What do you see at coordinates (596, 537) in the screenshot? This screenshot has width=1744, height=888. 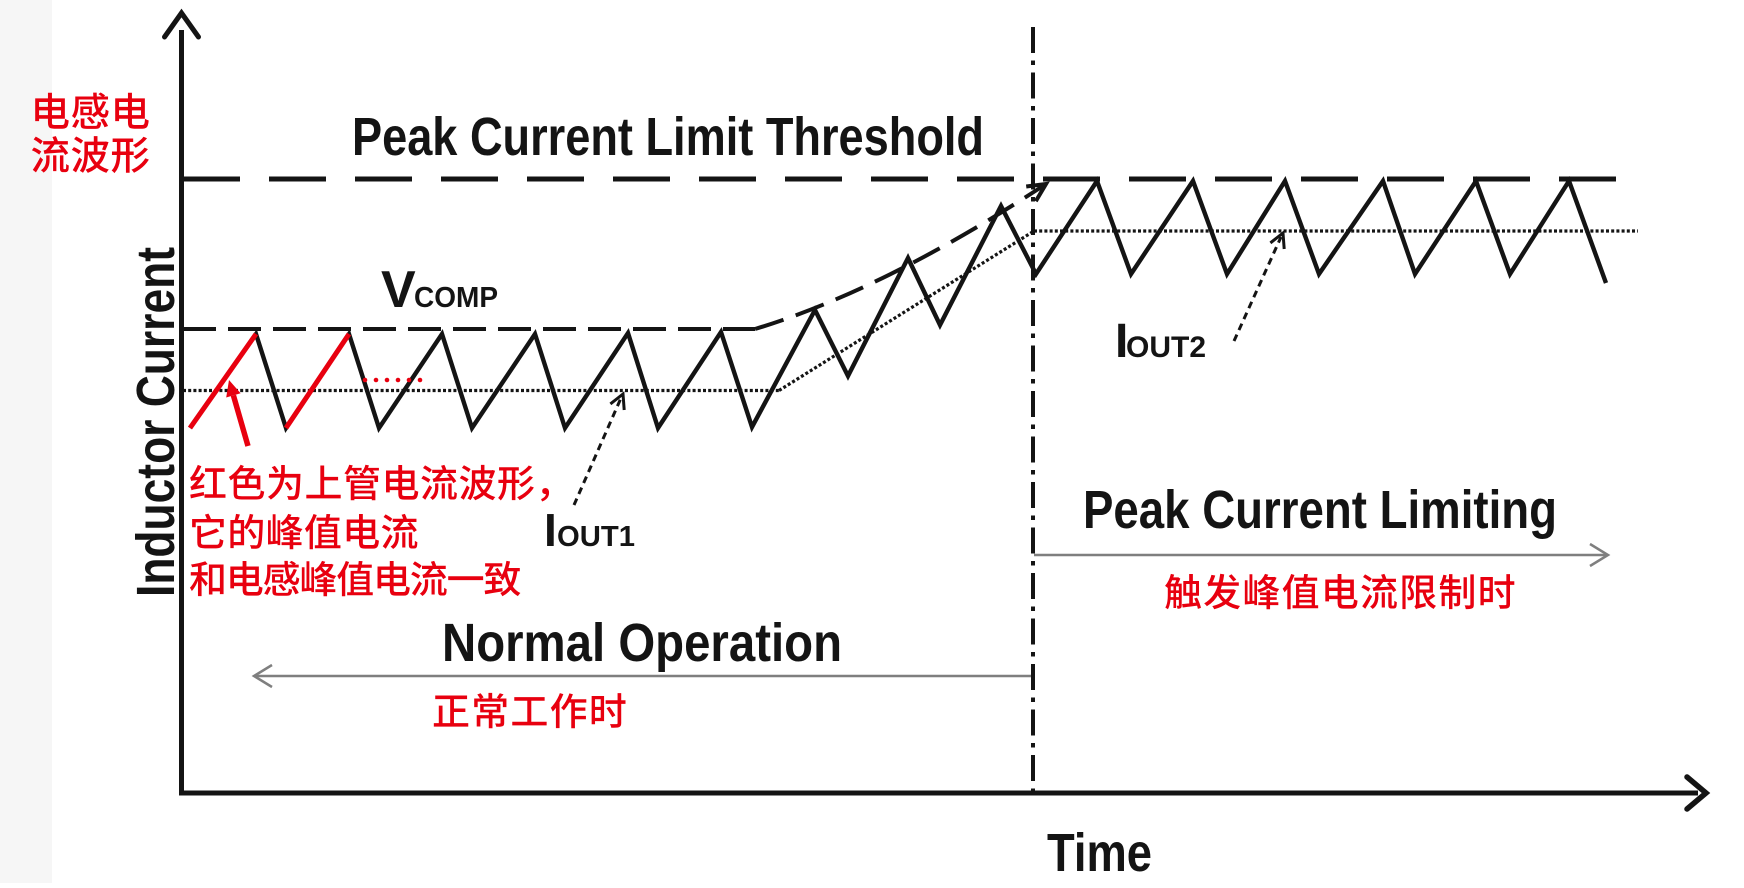 I see `svg-text: OUT1` at bounding box center [596, 537].